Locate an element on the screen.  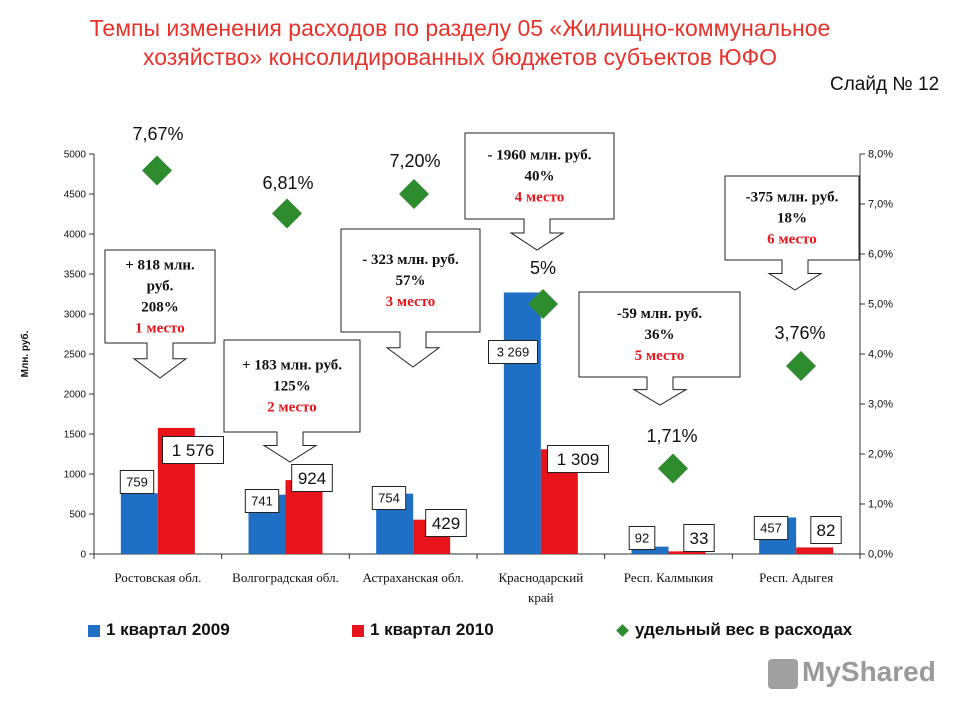
value-label-2010-1: 924 is located at coordinates (312, 478).